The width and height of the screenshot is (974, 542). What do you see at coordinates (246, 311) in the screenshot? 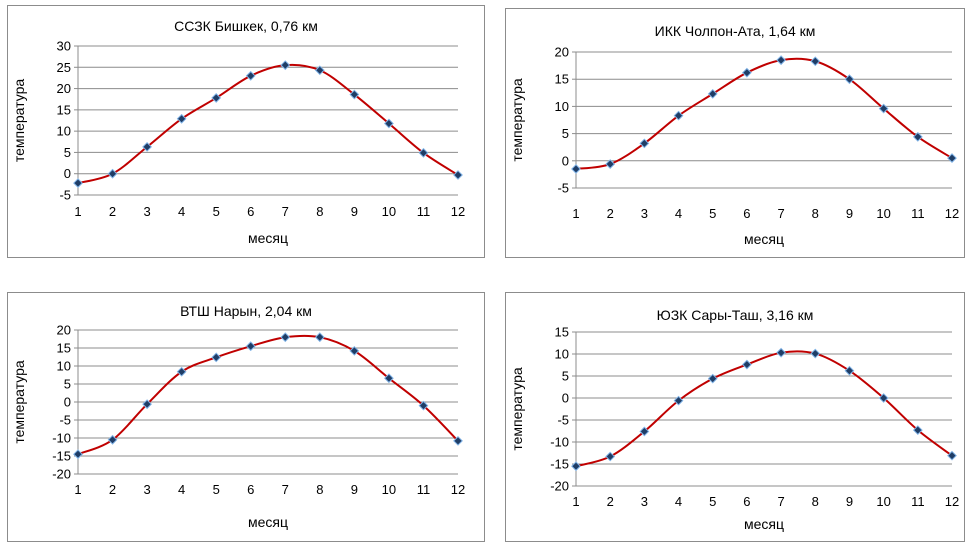
I see `chart-title: ВТШ Нарын, 2,04 км` at bounding box center [246, 311].